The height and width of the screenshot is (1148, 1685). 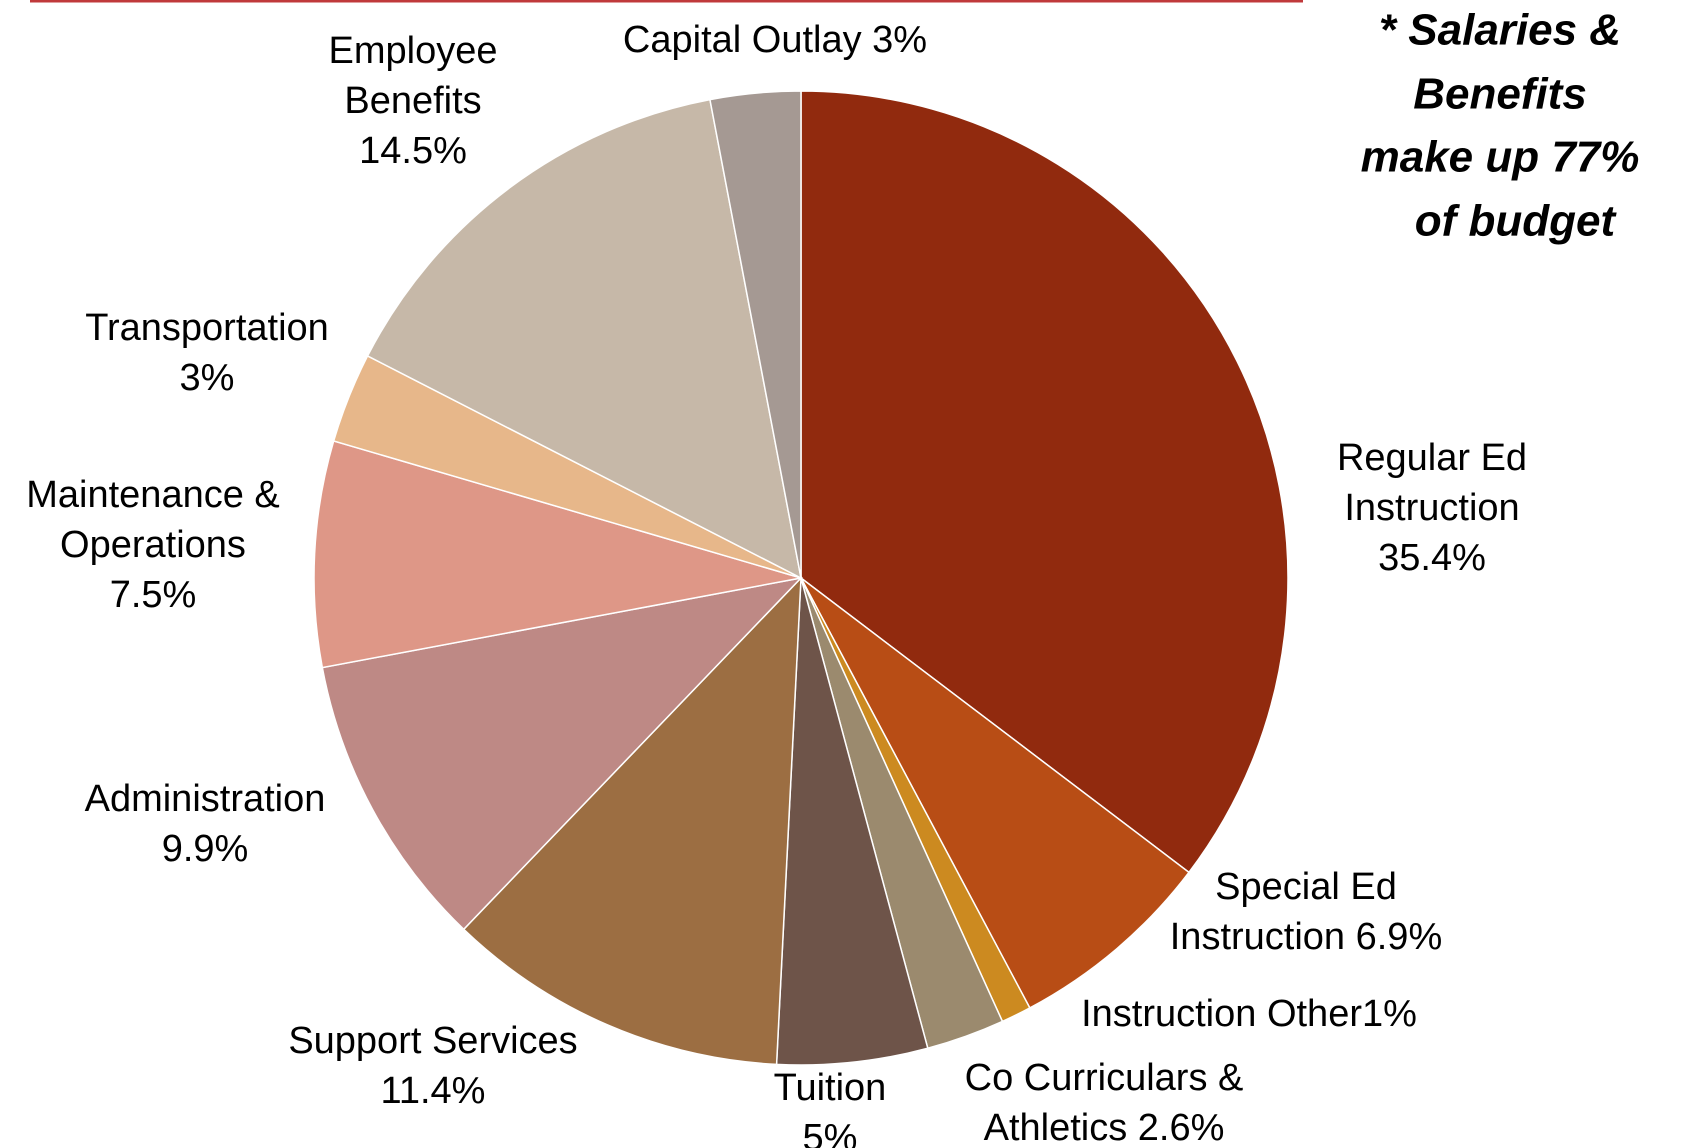 I want to click on pie-slice-tuition, so click(x=852, y=821).